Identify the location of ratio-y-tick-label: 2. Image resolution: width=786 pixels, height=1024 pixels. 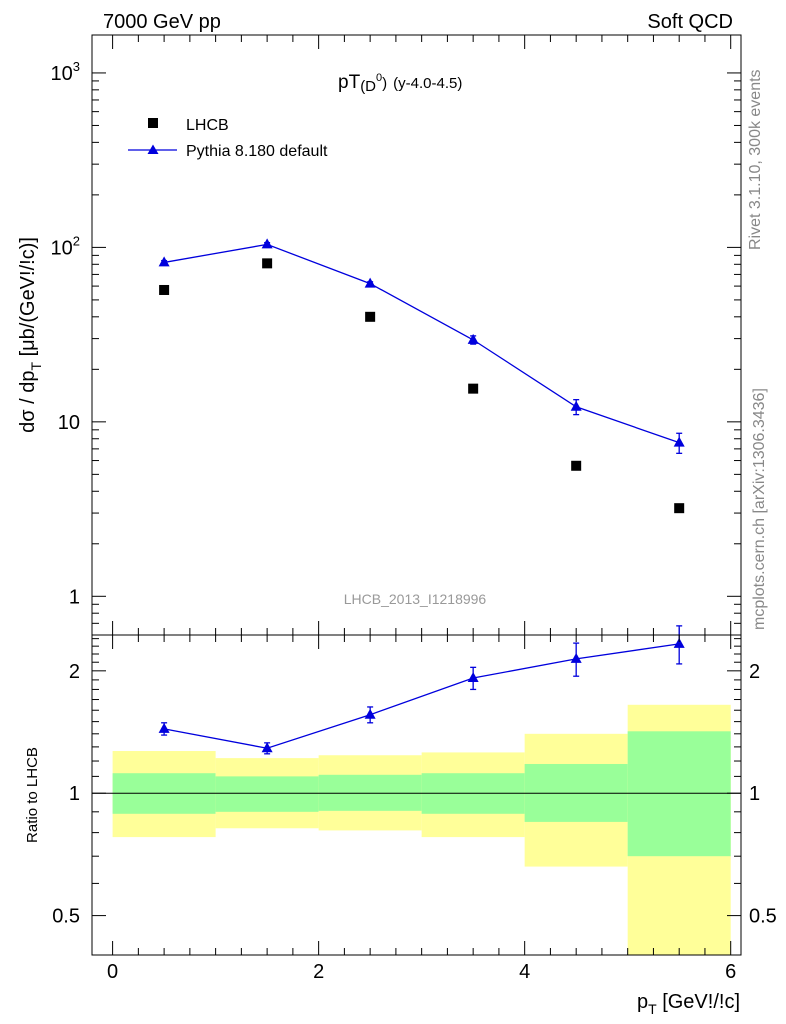
(74, 672).